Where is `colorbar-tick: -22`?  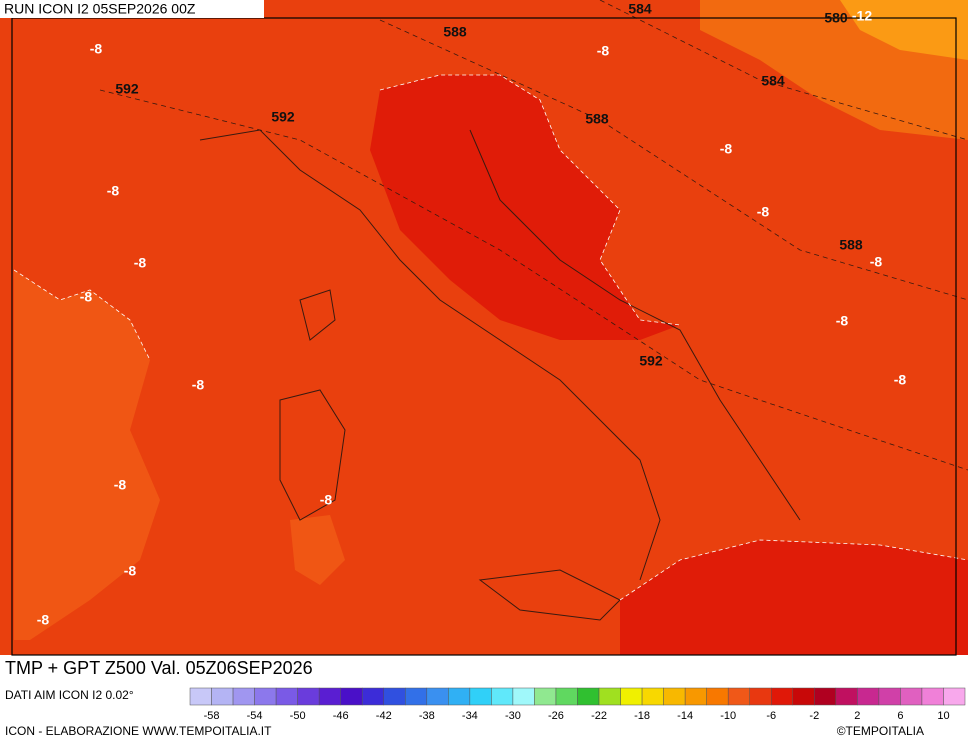
colorbar-tick: -22 is located at coordinates (599, 716).